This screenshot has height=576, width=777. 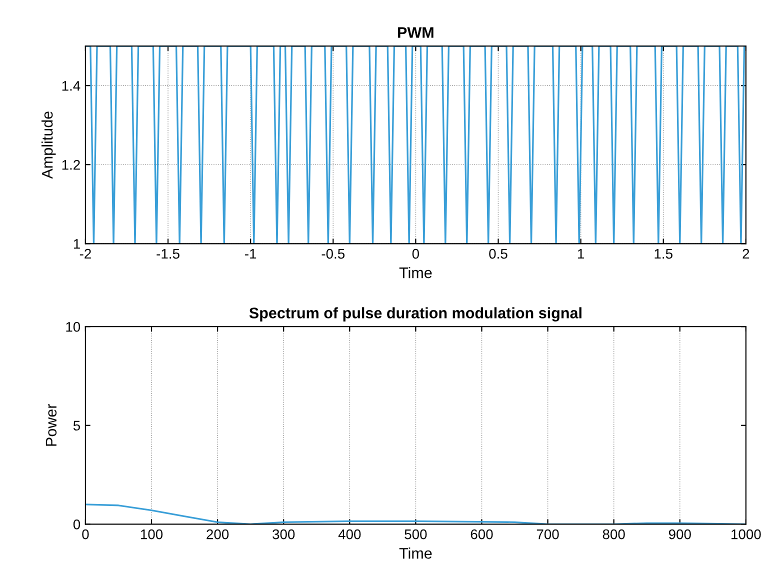 What do you see at coordinates (415, 534) in the screenshot?
I see `x-tick-label: 500` at bounding box center [415, 534].